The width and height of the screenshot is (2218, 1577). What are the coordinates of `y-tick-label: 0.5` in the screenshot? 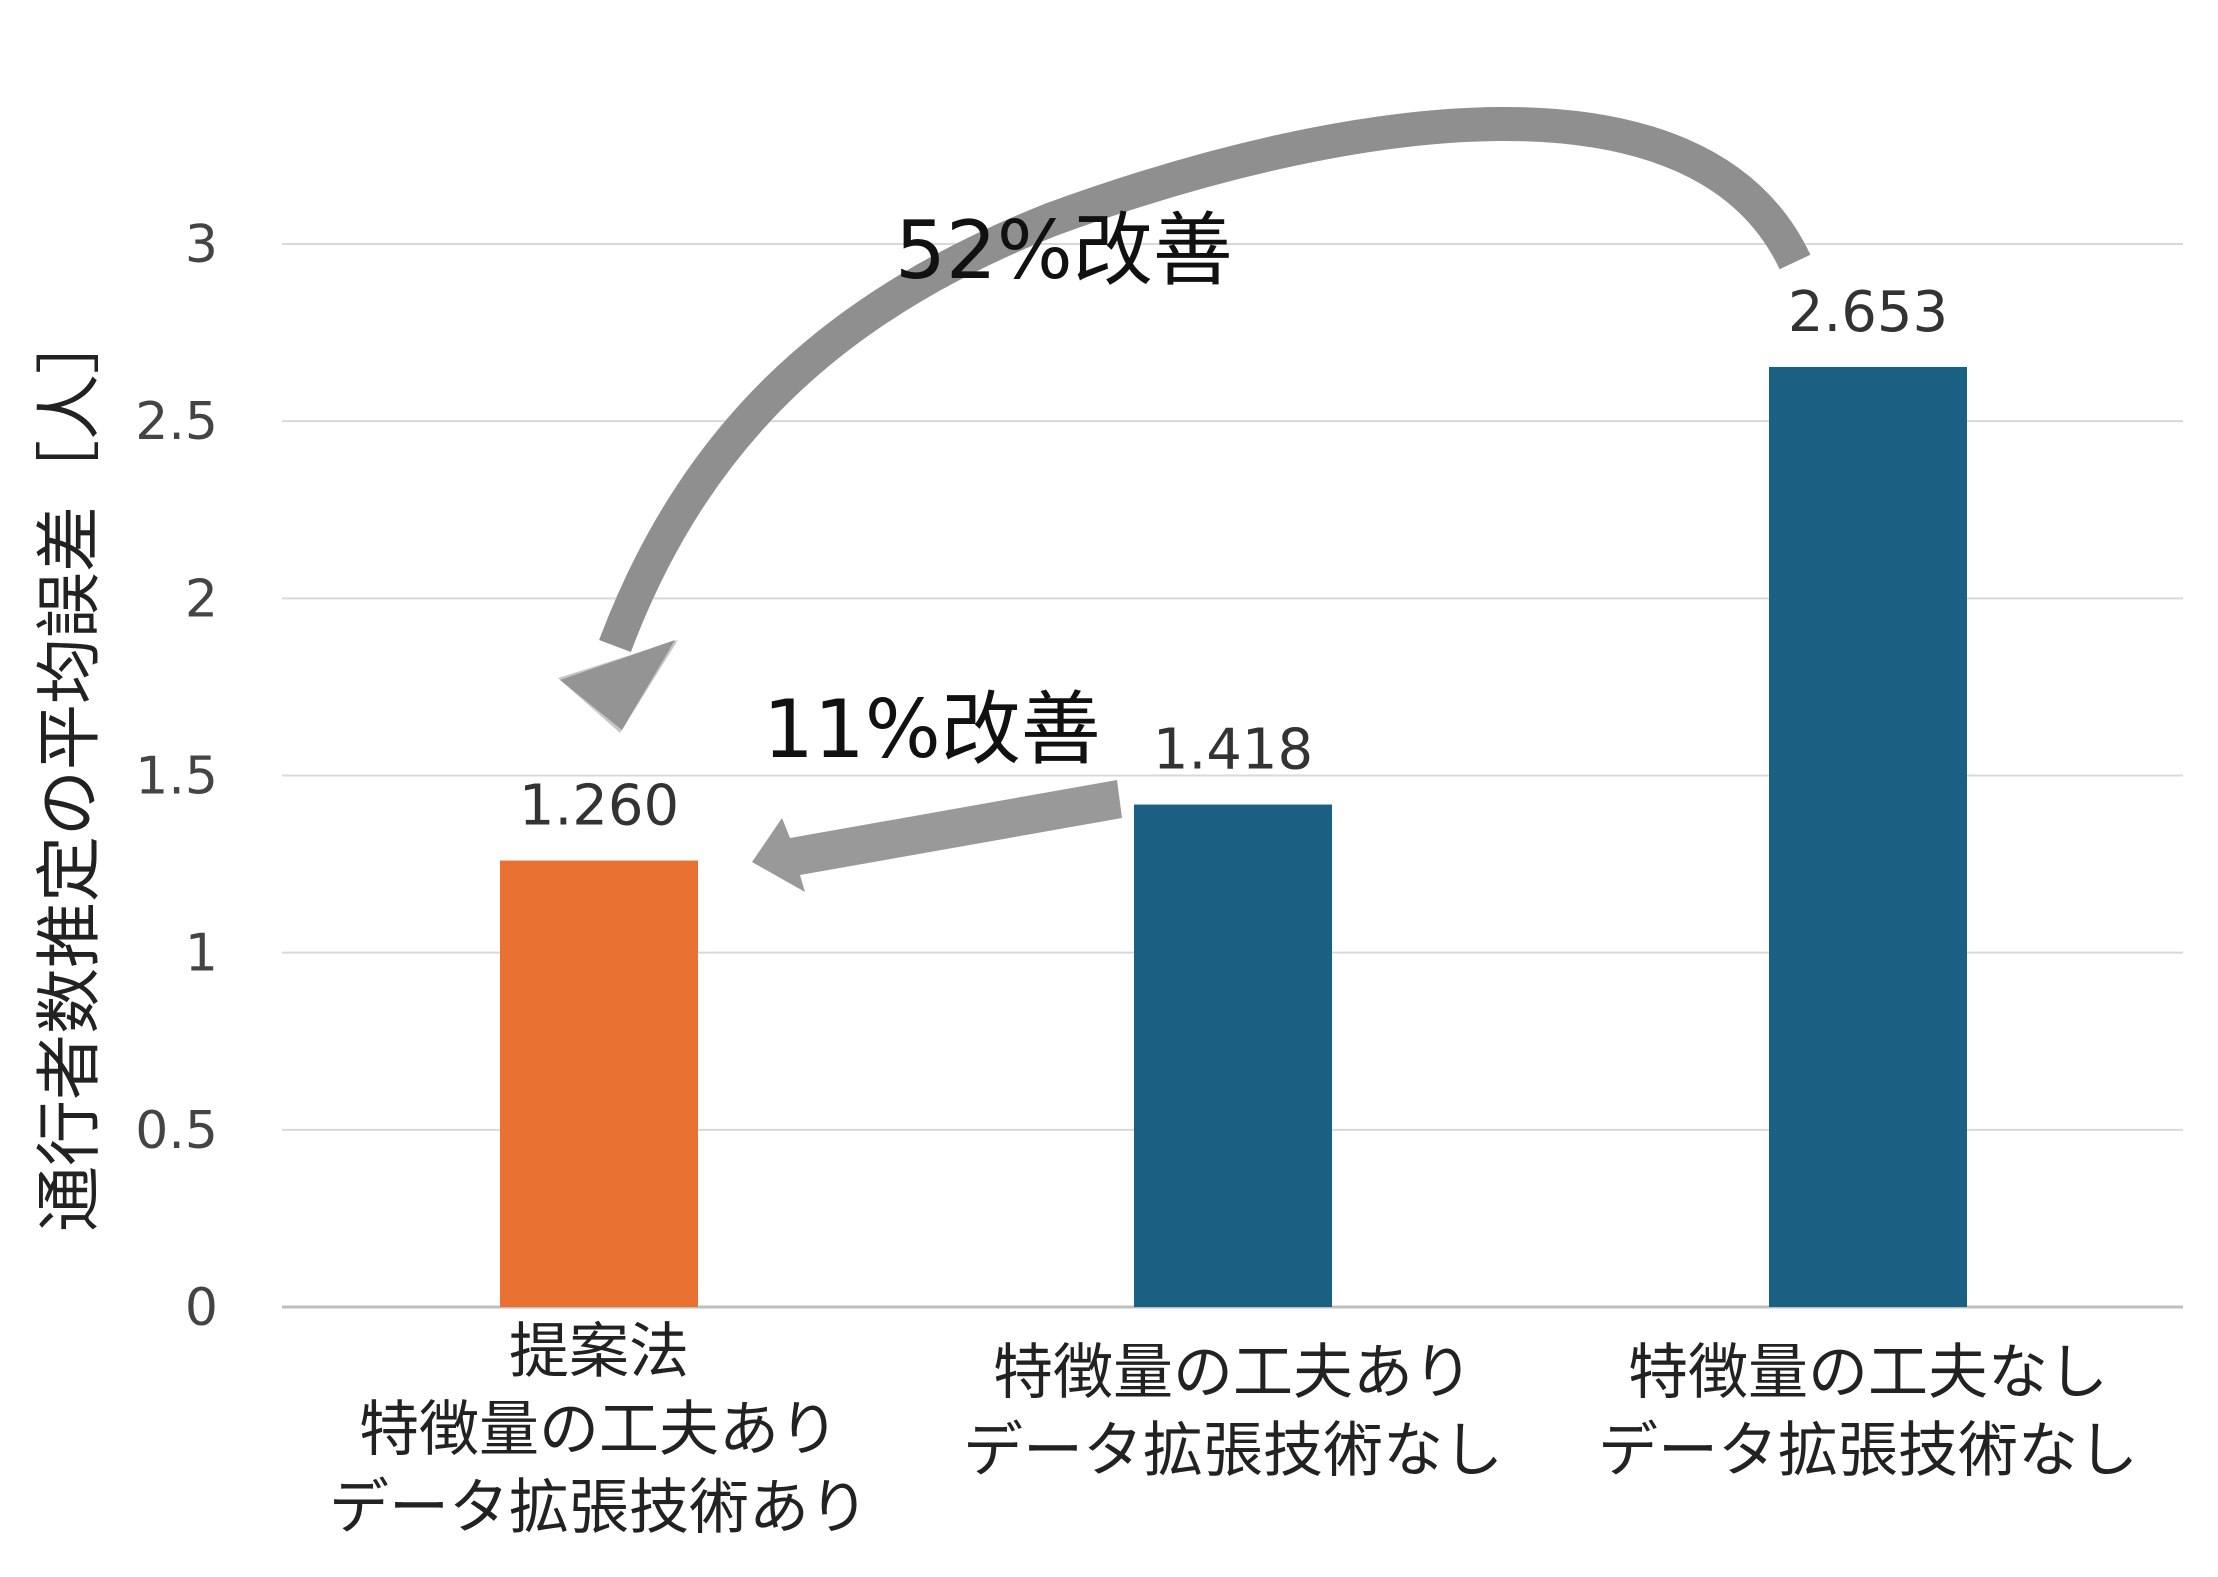 It's located at (176, 1131).